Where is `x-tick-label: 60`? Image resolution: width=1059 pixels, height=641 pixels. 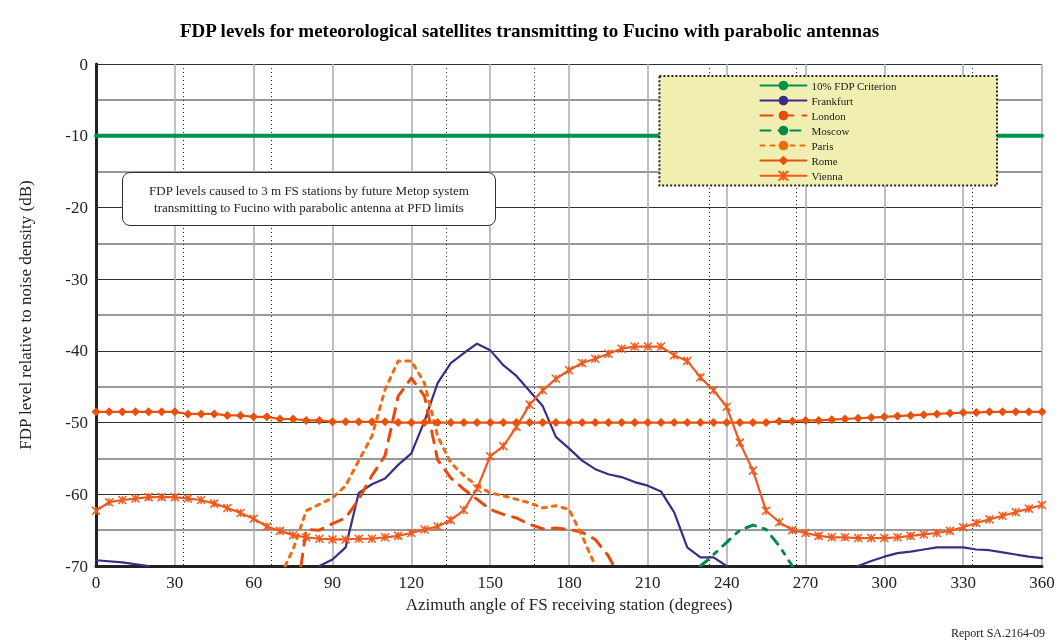
x-tick-label: 60 is located at coordinates (254, 582).